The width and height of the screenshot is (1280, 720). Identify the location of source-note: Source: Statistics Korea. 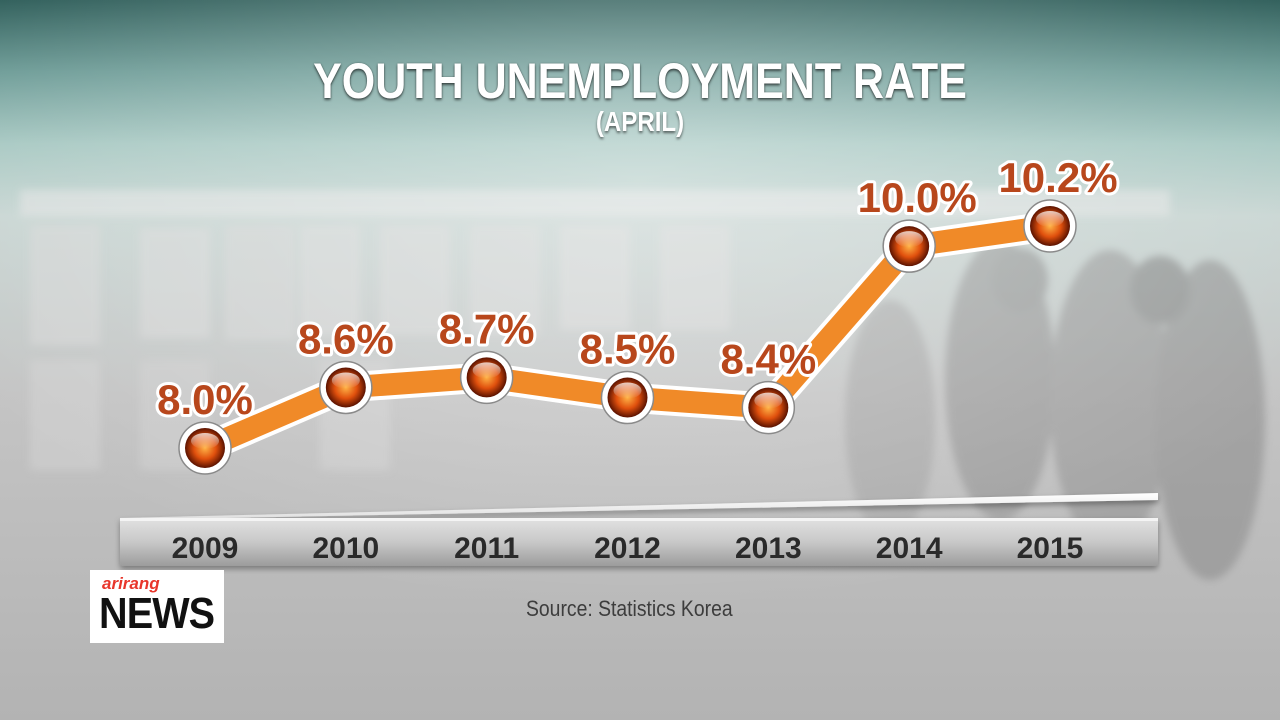
(629, 608).